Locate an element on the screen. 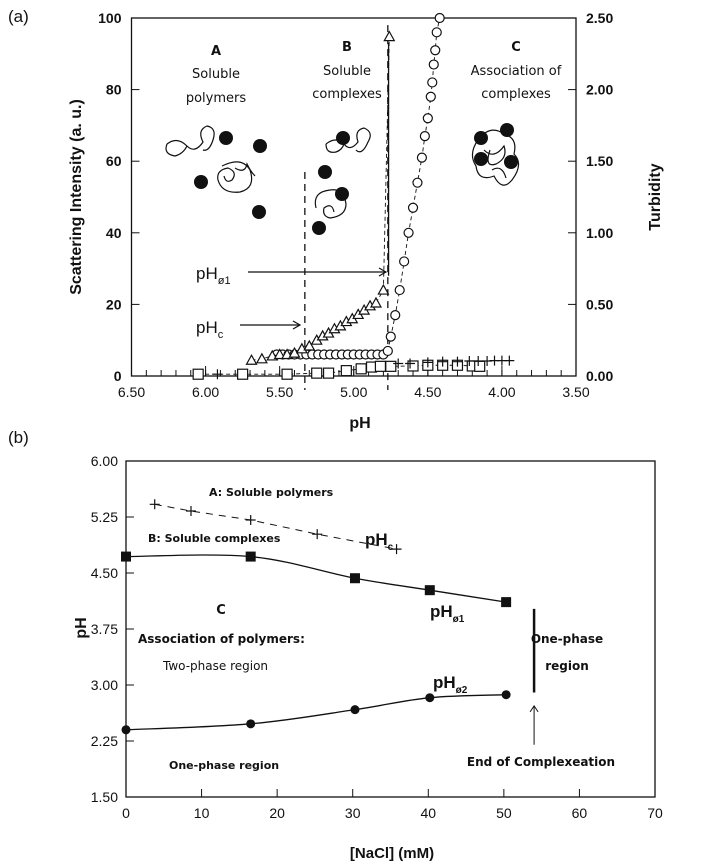 The height and width of the screenshot is (866, 714). associated-complexes-illustration is located at coordinates (495, 154).